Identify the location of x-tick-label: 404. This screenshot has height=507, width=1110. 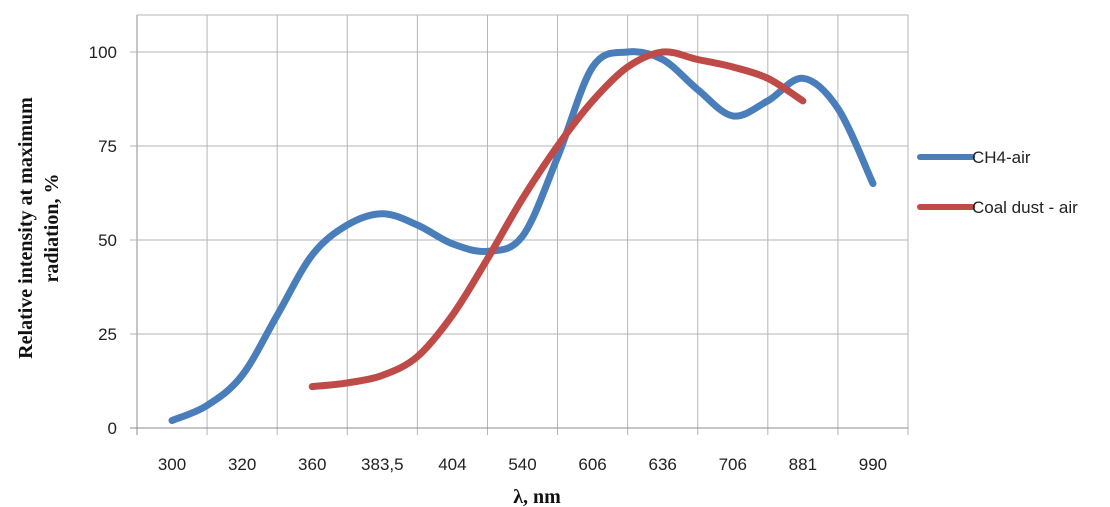
(452, 464).